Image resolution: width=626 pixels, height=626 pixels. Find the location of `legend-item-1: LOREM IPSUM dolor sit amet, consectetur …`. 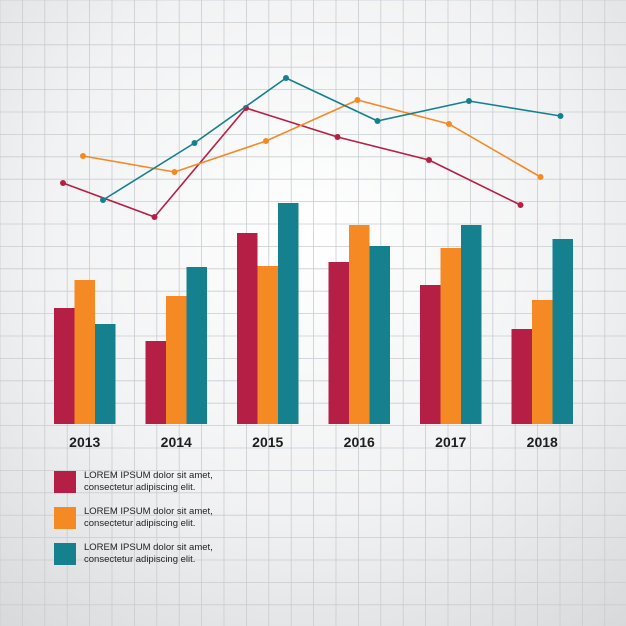

legend-item-1: LOREM IPSUM dolor sit amet, consectetur … is located at coordinates (174, 482).